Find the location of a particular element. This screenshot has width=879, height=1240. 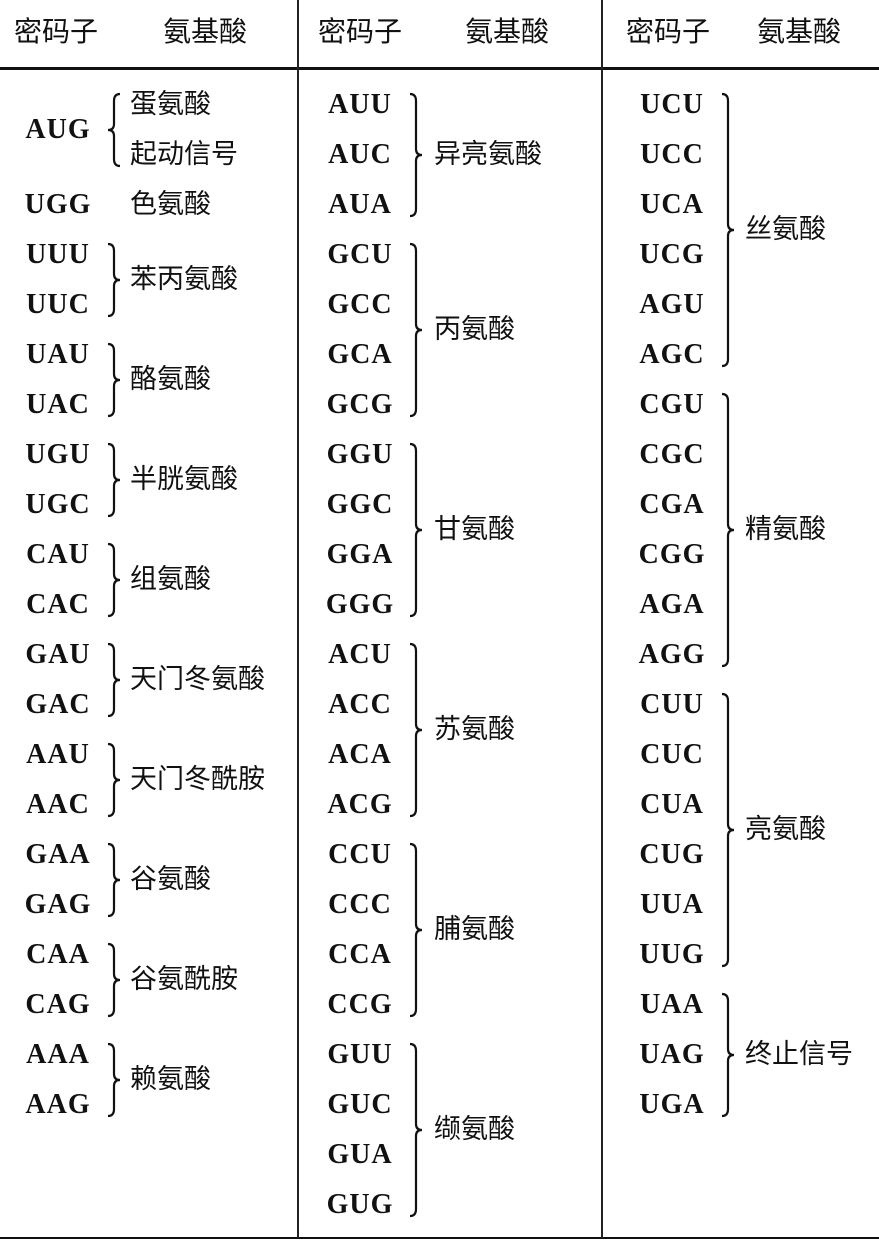

codon: CCG is located at coordinates (360, 1004).